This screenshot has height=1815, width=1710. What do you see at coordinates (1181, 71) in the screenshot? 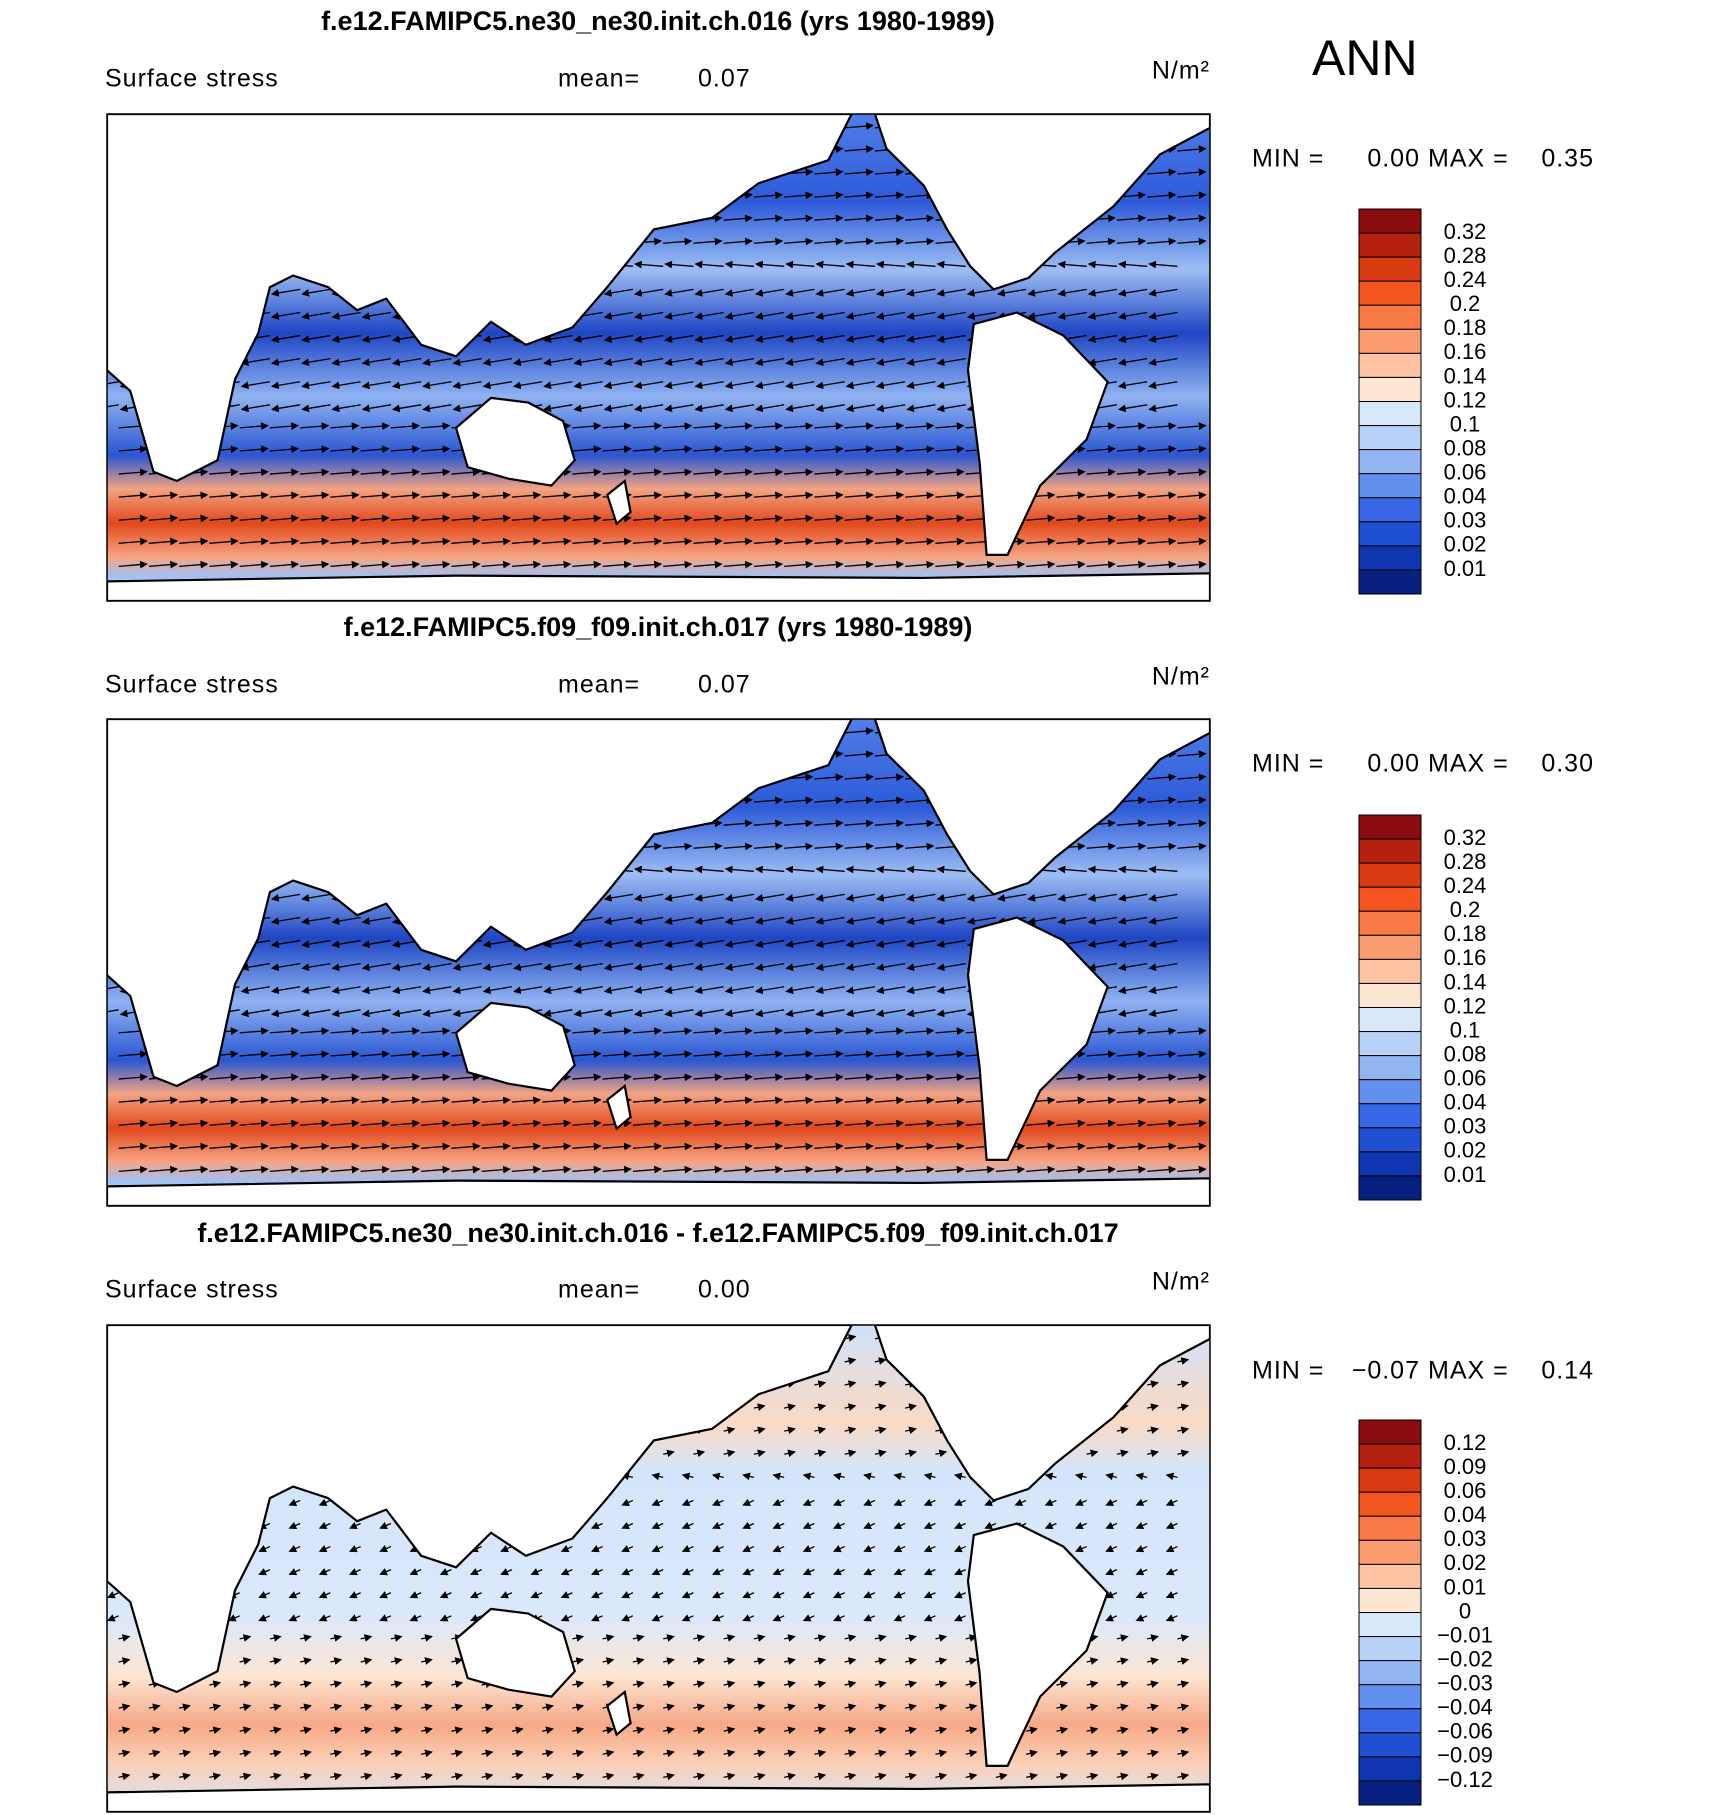
I see `units: N/m²` at bounding box center [1181, 71].